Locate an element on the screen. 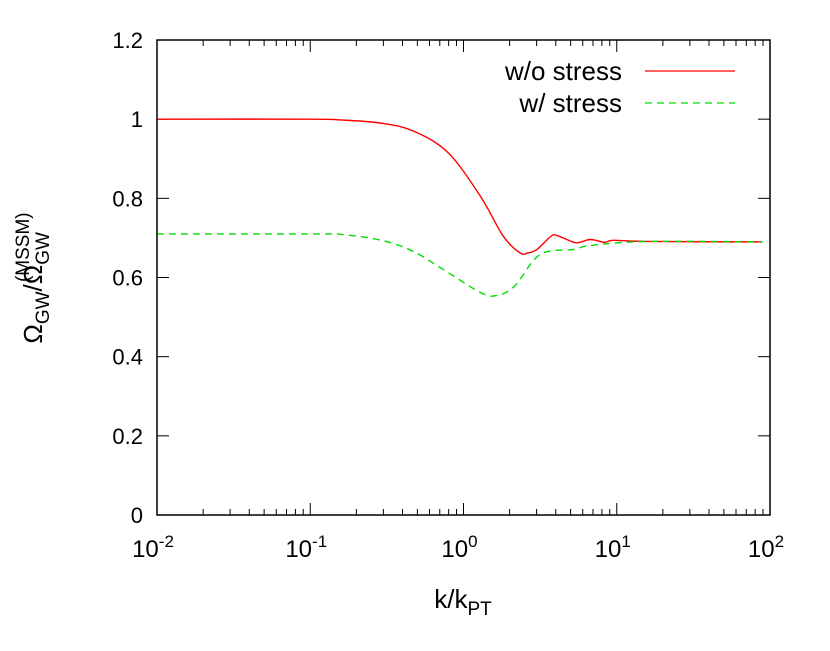 The image size is (830, 651). y-tick-label: 1 is located at coordinates (137, 119).